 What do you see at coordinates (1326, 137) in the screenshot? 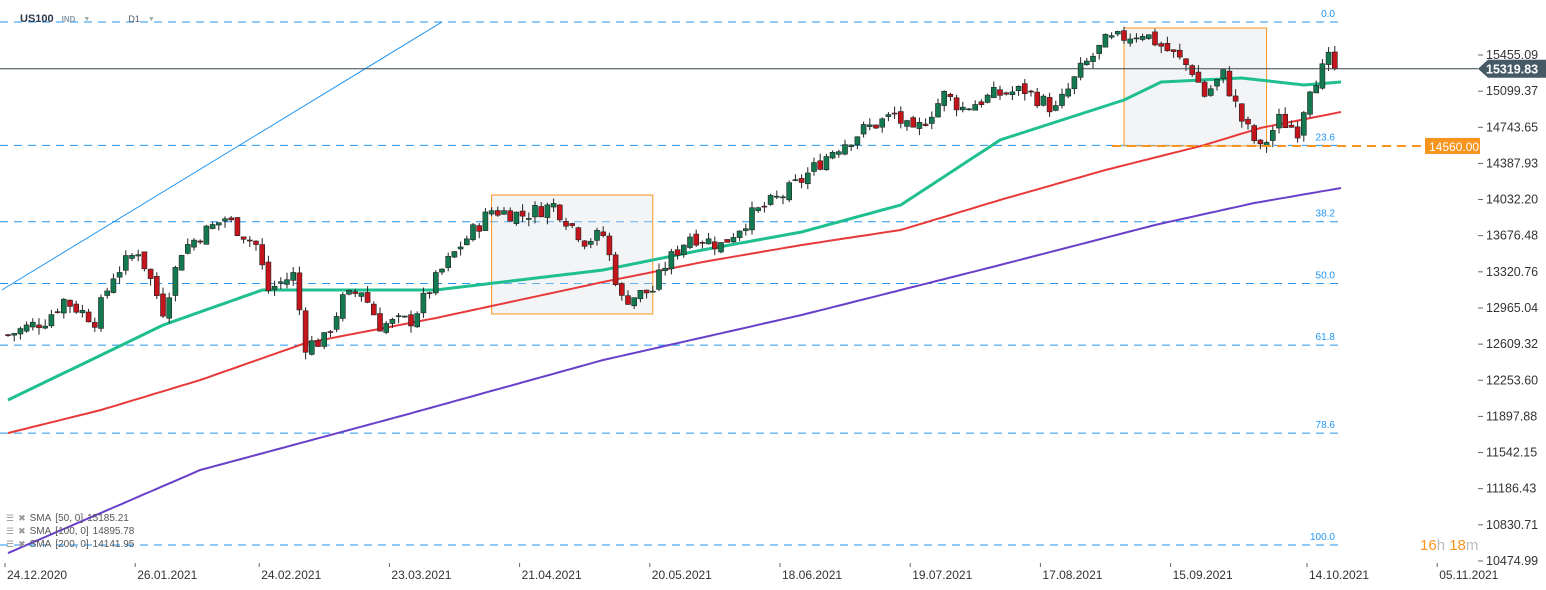
I see `fib-level-label: 23.6` at bounding box center [1326, 137].